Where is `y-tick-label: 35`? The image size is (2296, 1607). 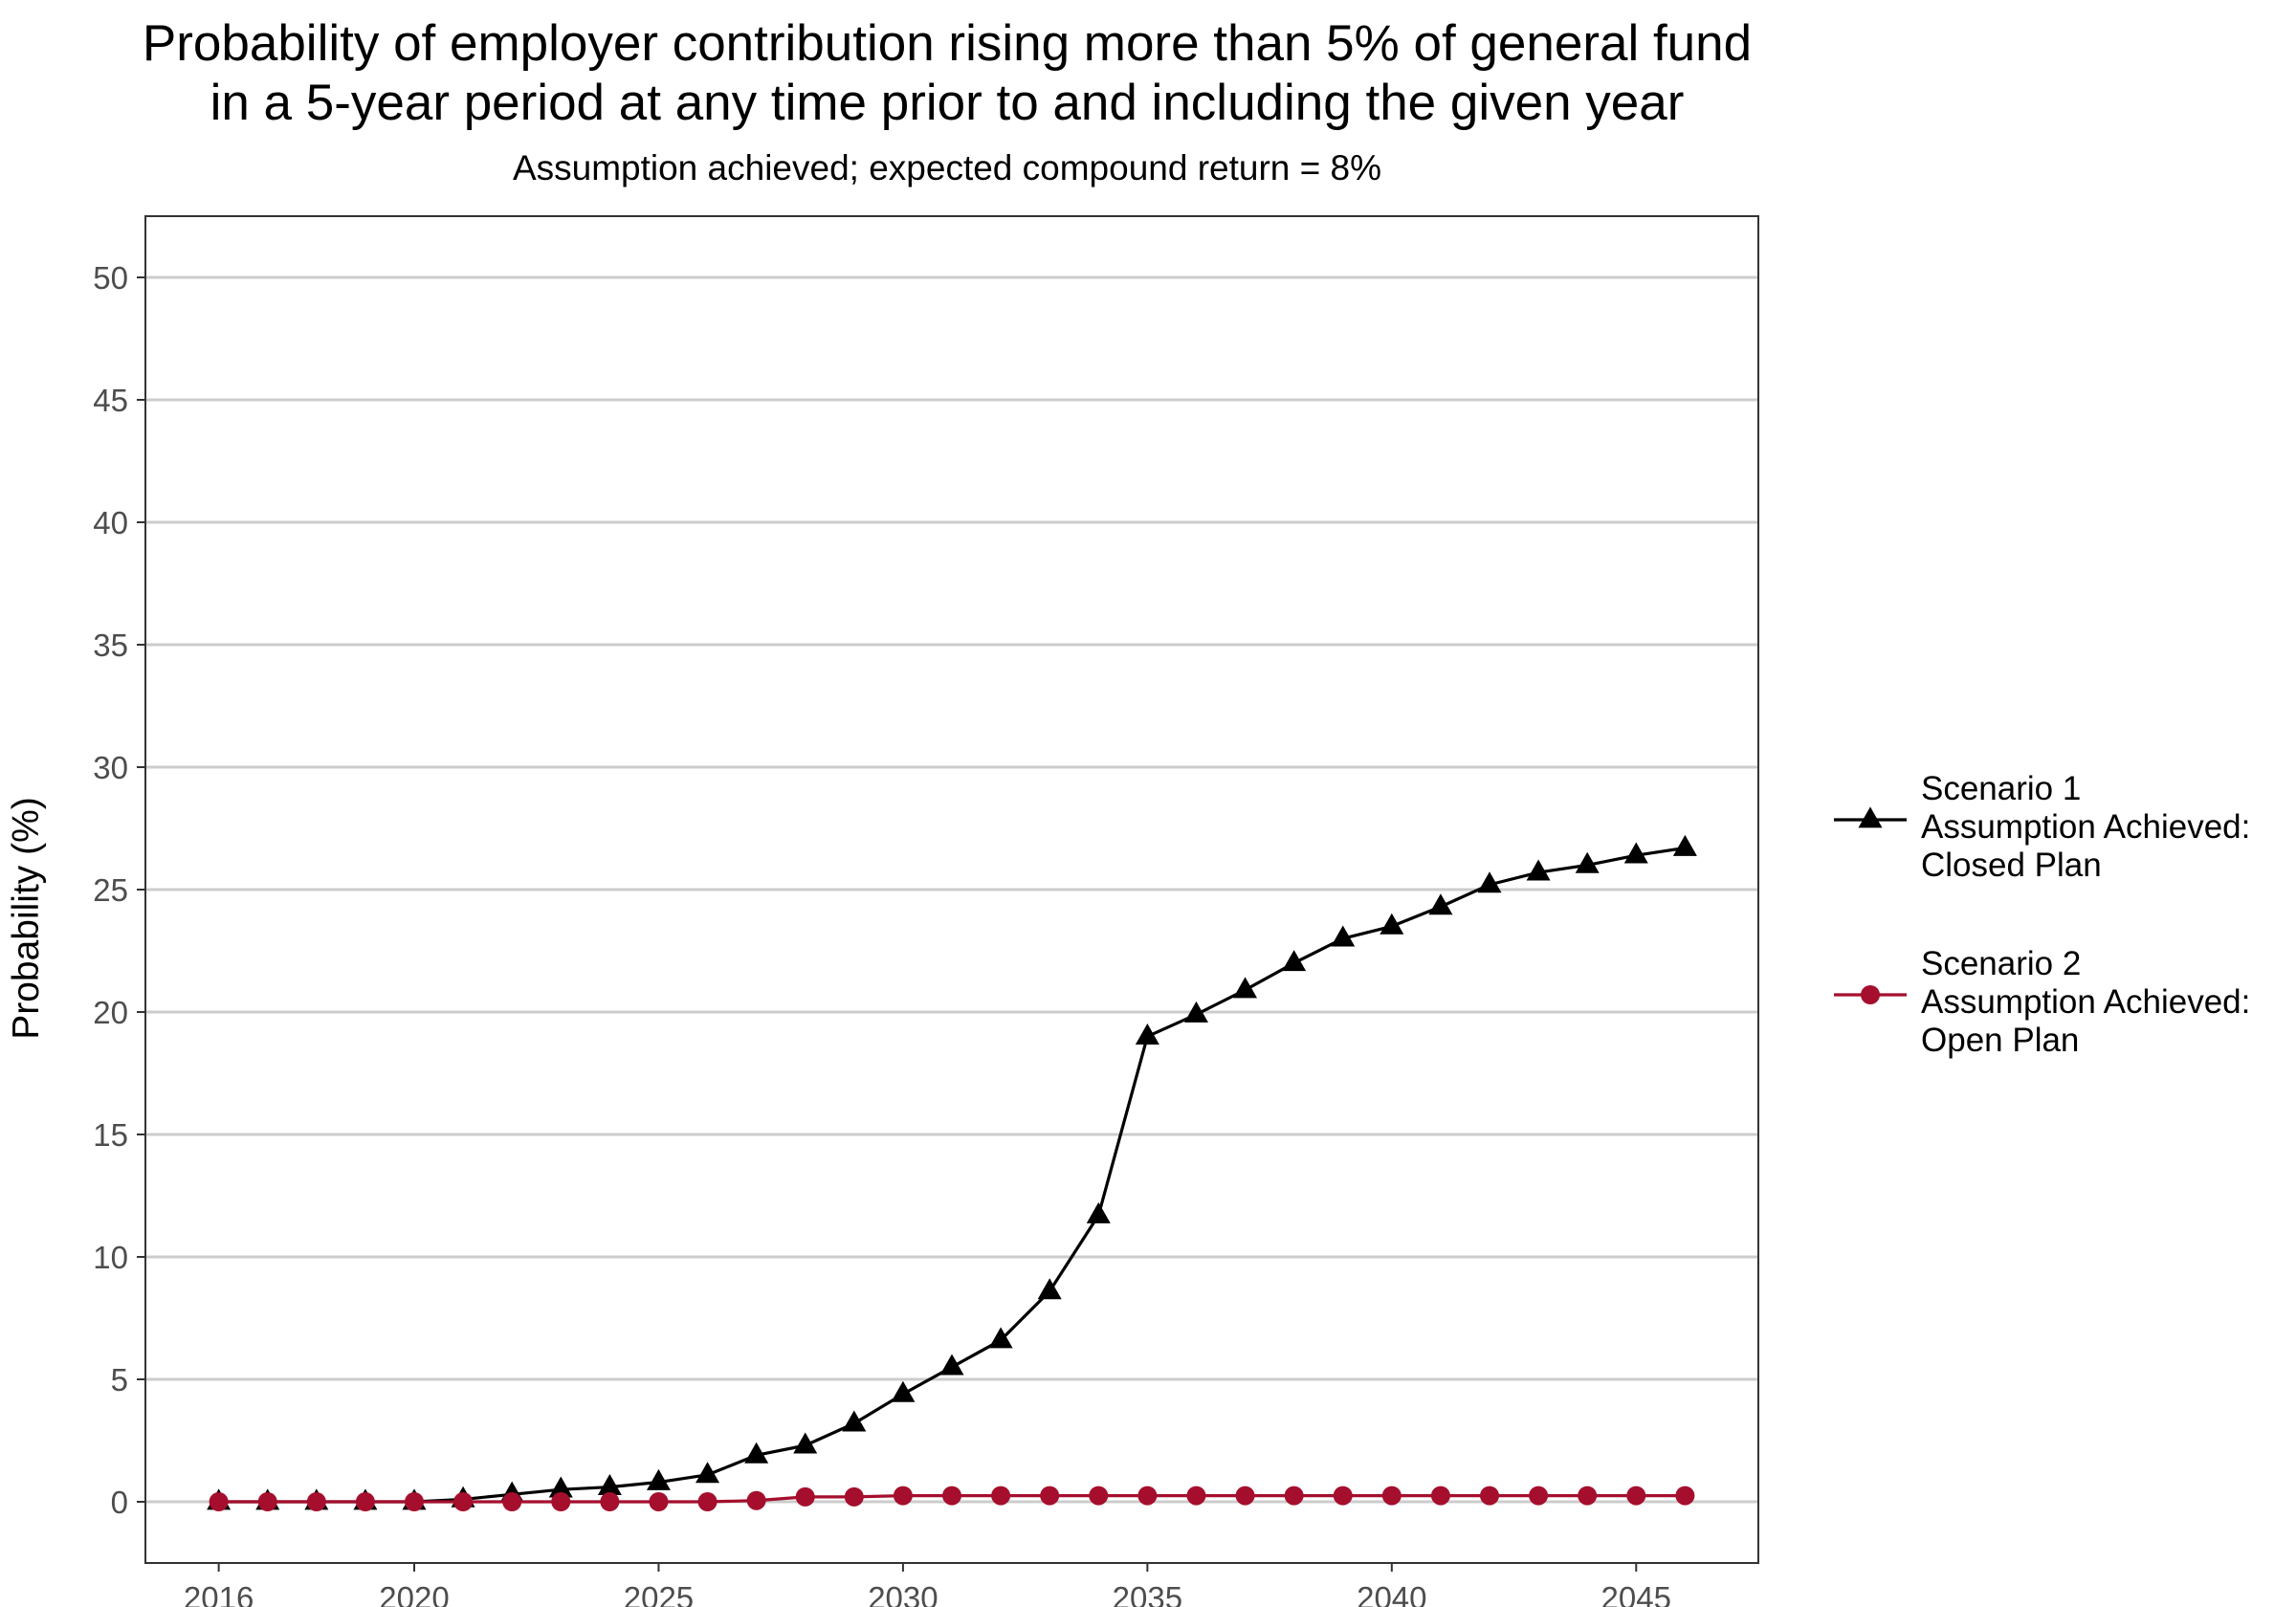
y-tick-label: 35 is located at coordinates (110, 645).